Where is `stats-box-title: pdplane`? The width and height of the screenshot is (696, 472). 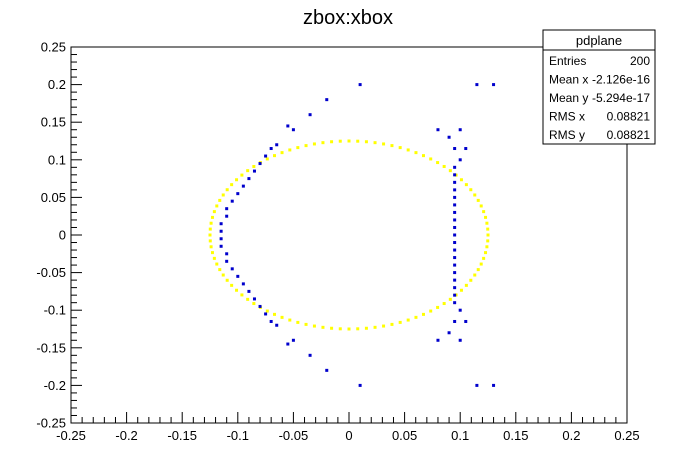 stats-box-title: pdplane is located at coordinates (599, 40).